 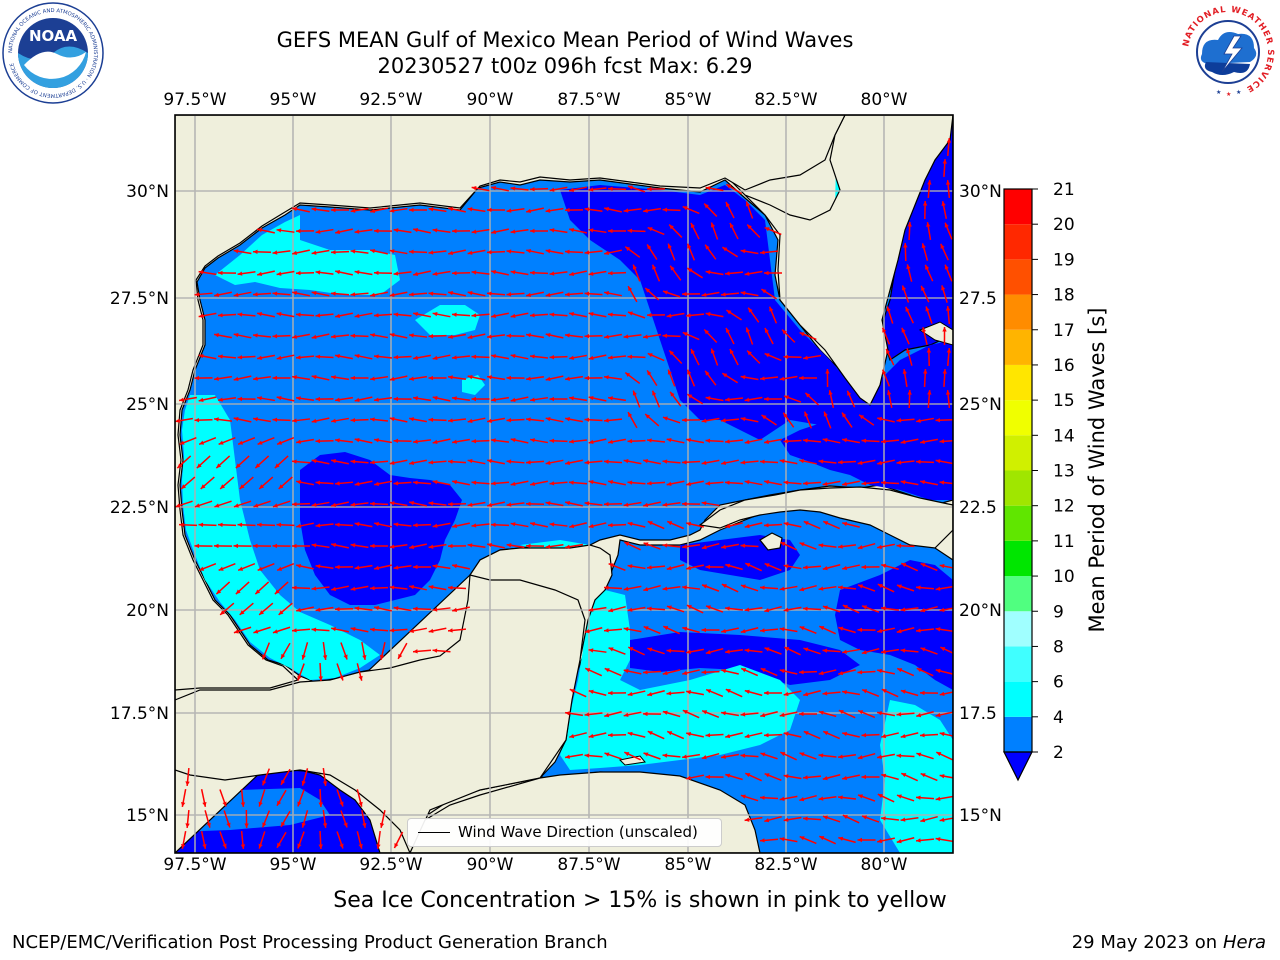 I want to click on colorbar-tick-label: 9, so click(x=1058, y=612).